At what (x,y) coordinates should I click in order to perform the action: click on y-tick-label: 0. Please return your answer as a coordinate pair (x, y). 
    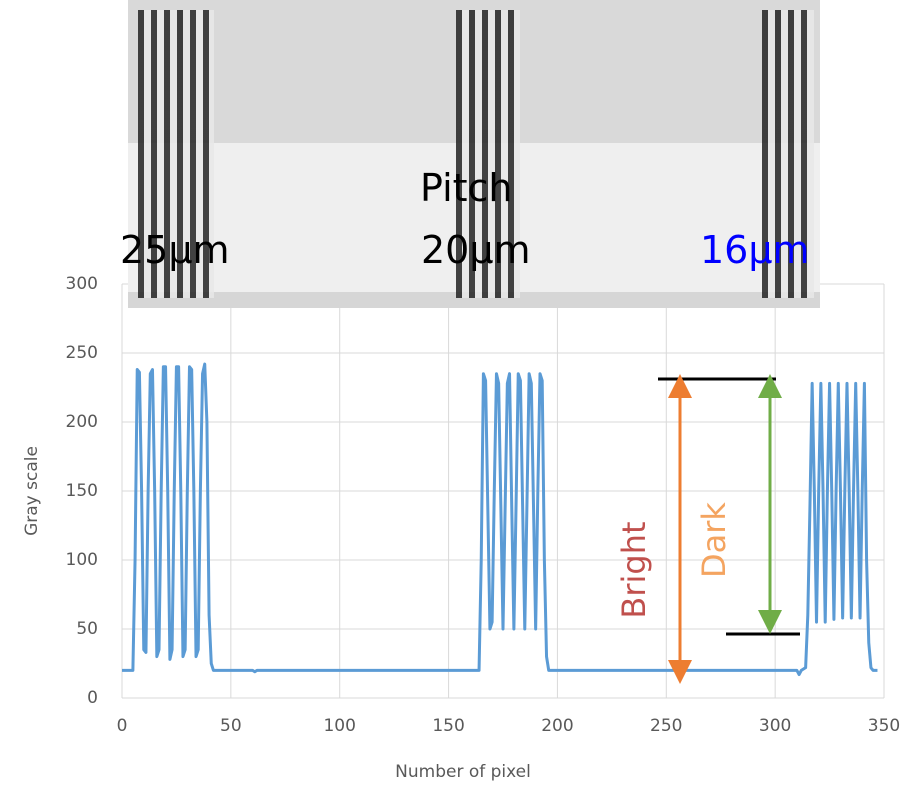
    Looking at the image, I should click on (92, 698).